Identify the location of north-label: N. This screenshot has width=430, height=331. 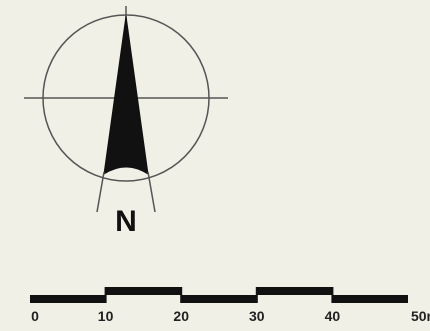
(126, 221).